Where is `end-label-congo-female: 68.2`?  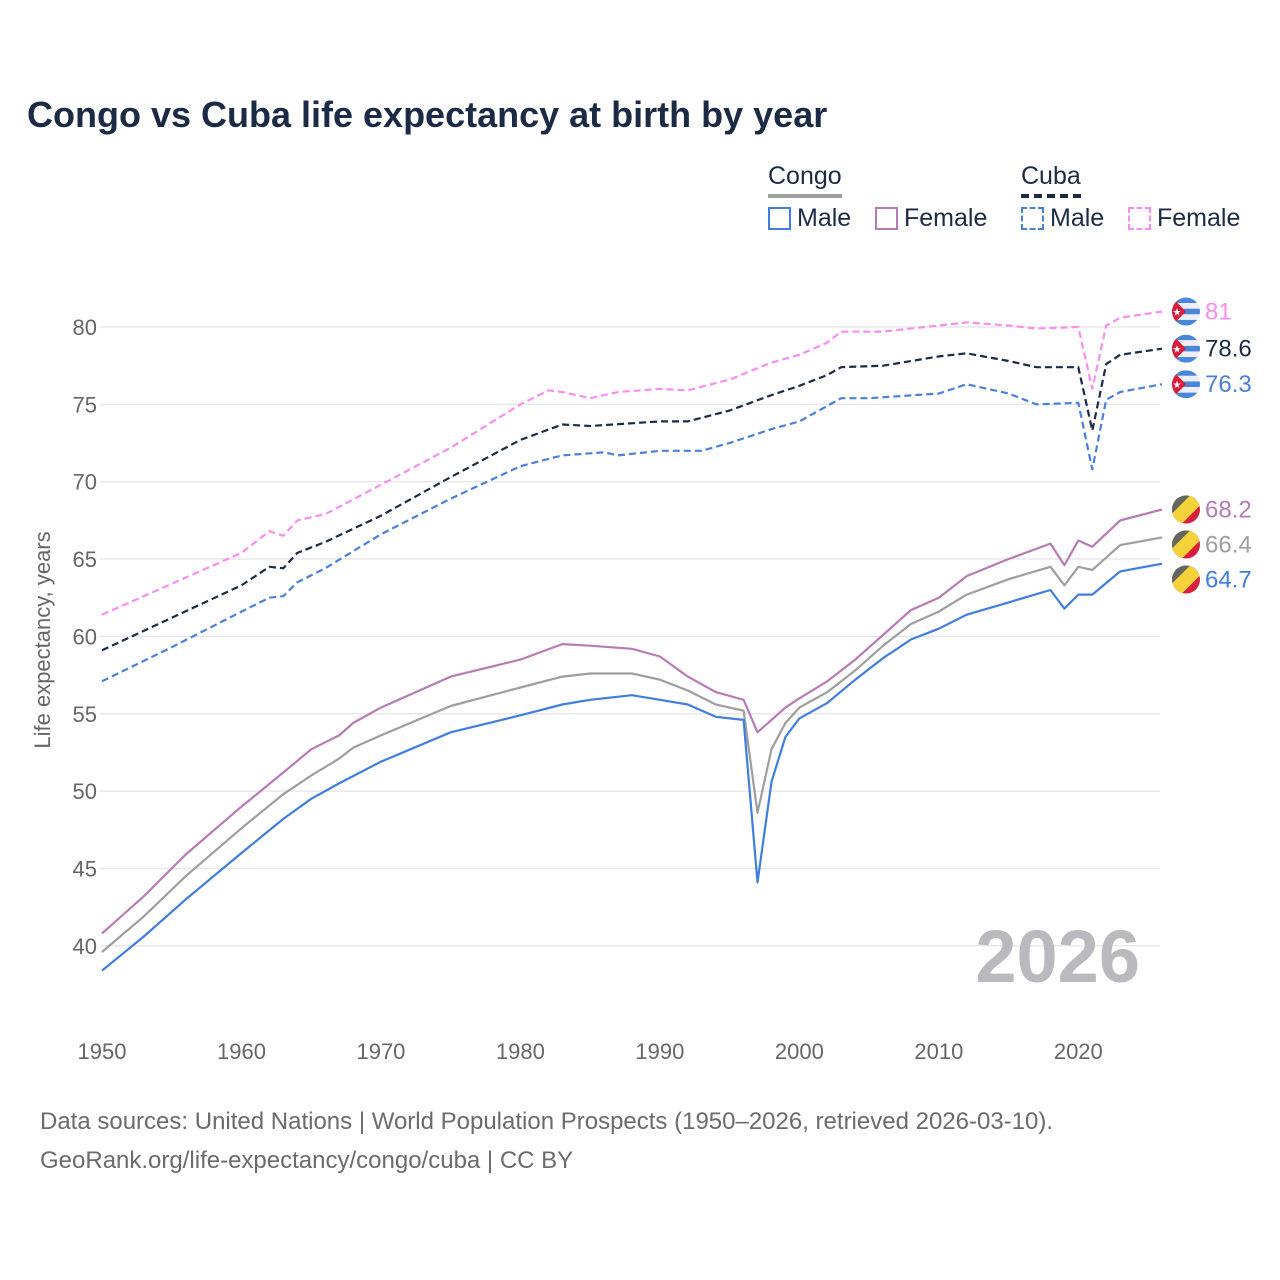 end-label-congo-female: 68.2 is located at coordinates (1212, 509).